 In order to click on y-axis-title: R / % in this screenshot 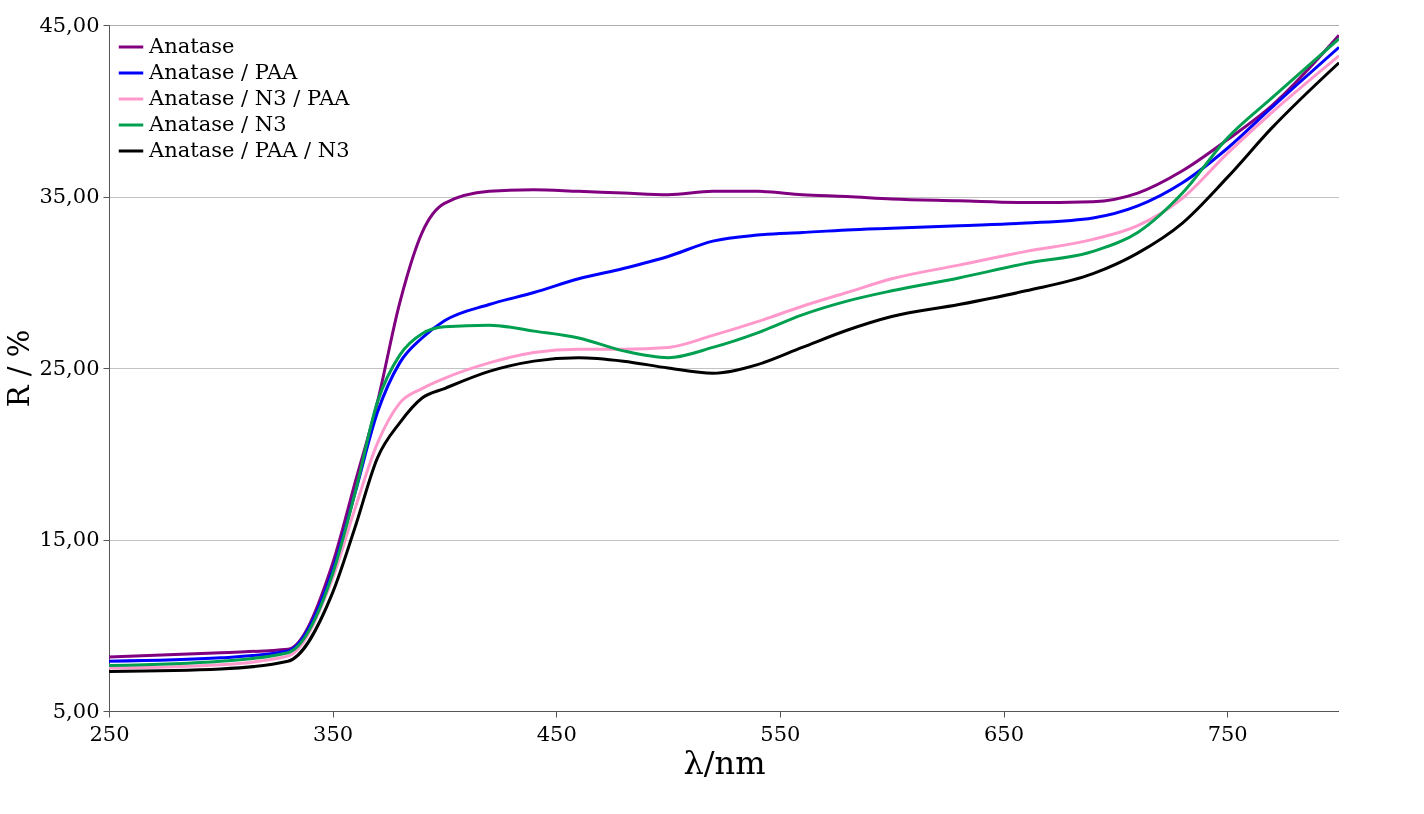, I will do `click(19, 368)`.